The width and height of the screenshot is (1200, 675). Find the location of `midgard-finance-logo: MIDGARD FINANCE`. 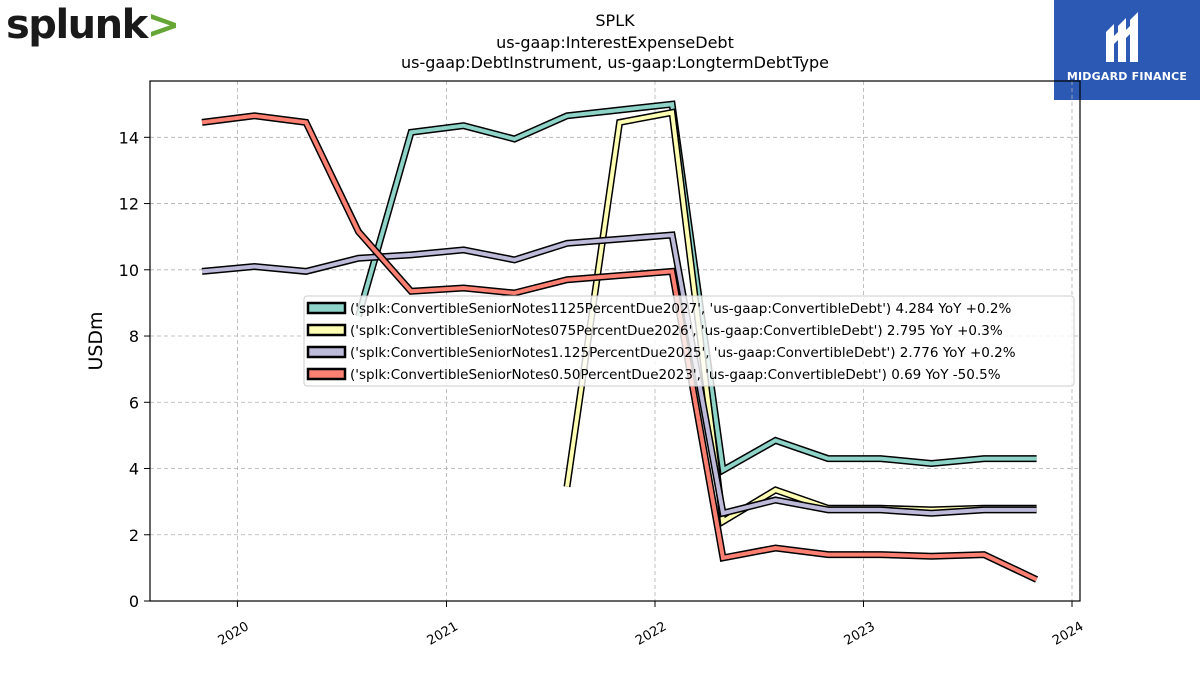

midgard-finance-logo: MIDGARD FINANCE is located at coordinates (1127, 50).